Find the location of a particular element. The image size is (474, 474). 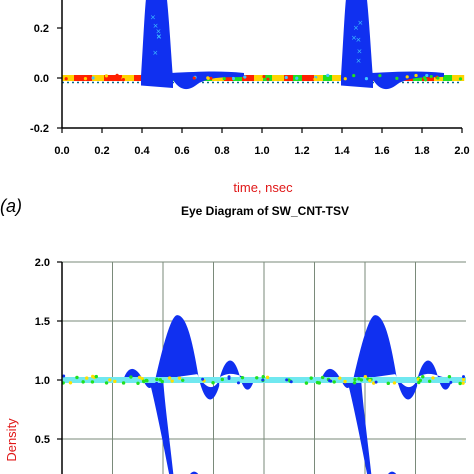

pulse-ringing is located at coordinates (207, 80).